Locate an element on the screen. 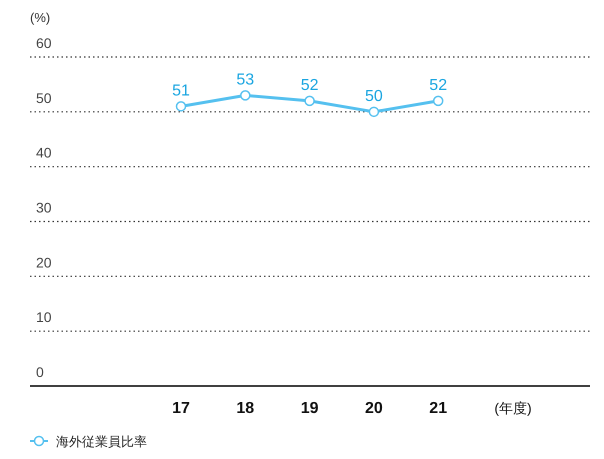 This screenshot has height=459, width=604. data-label: 50 is located at coordinates (374, 96).